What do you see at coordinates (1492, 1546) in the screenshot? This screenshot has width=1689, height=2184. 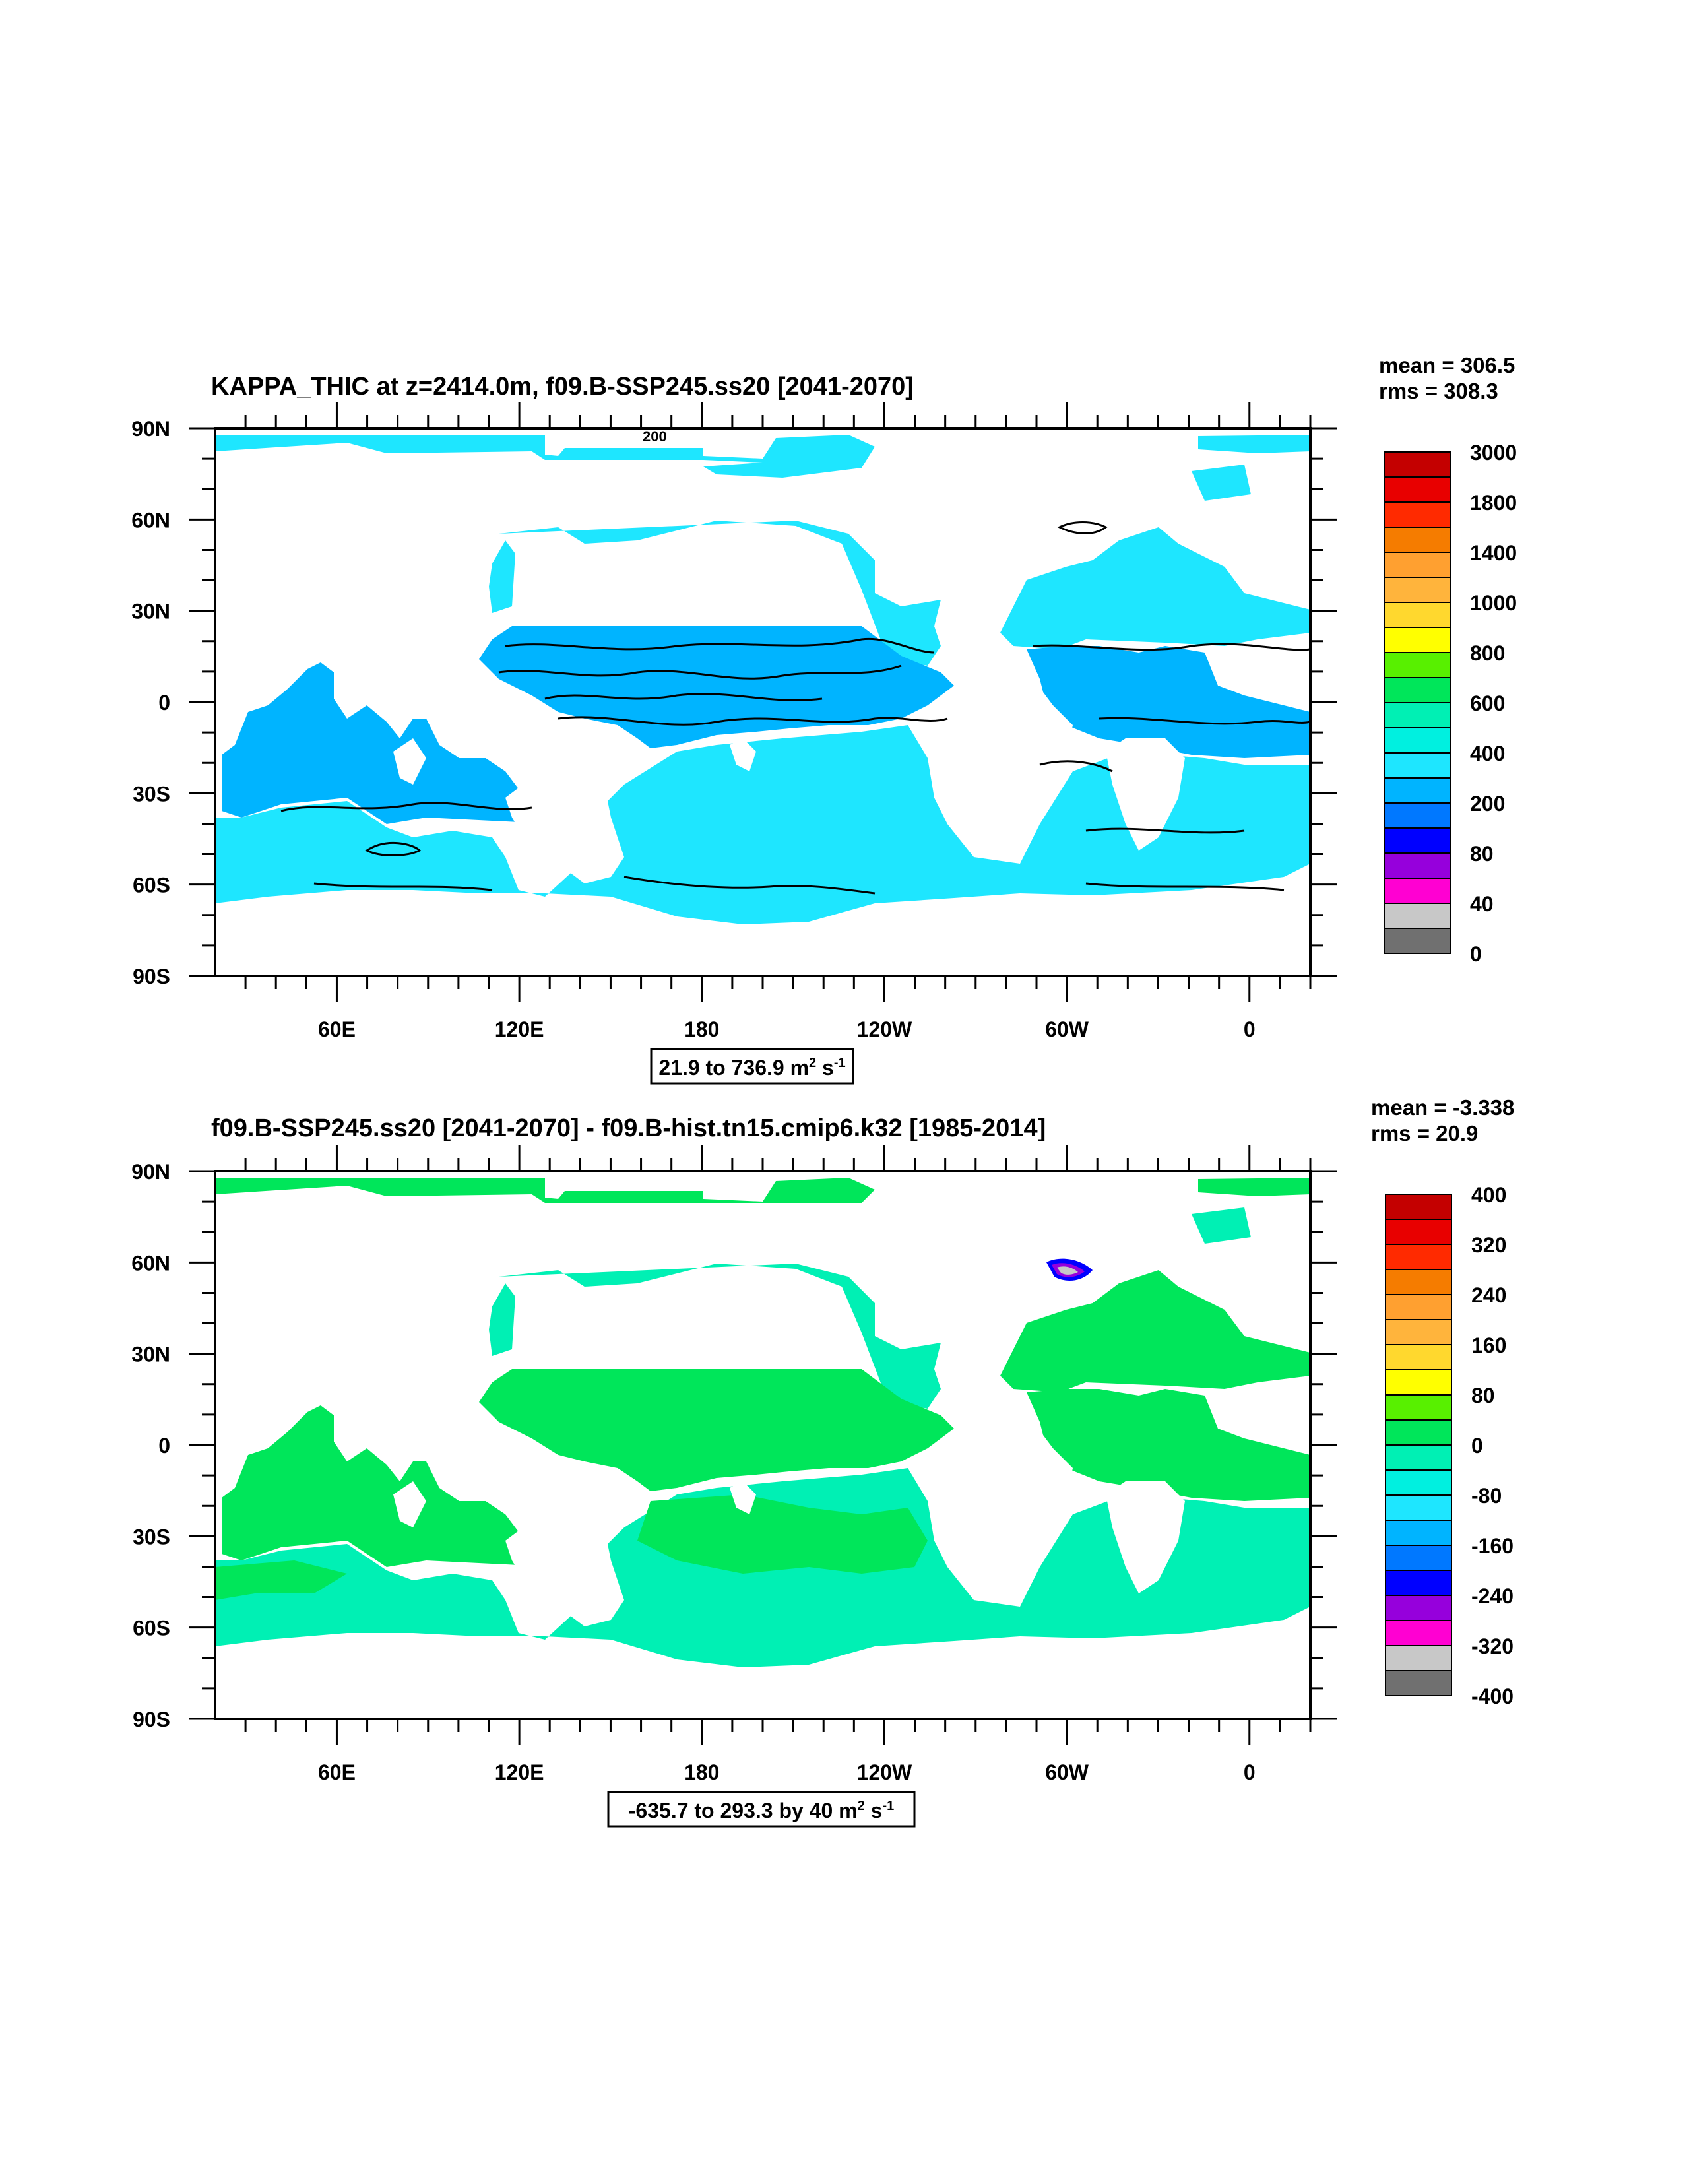 I see `colorbar-label: -160` at bounding box center [1492, 1546].